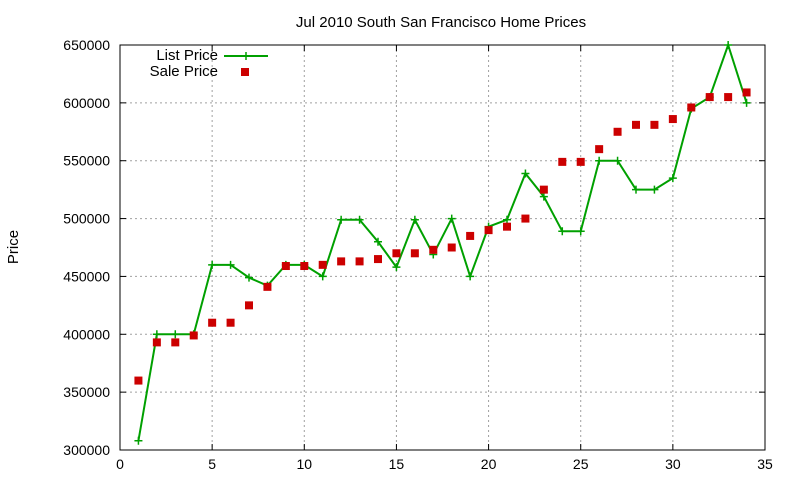  Describe the element at coordinates (86, 334) in the screenshot. I see `y-tick-label: 400000` at that location.